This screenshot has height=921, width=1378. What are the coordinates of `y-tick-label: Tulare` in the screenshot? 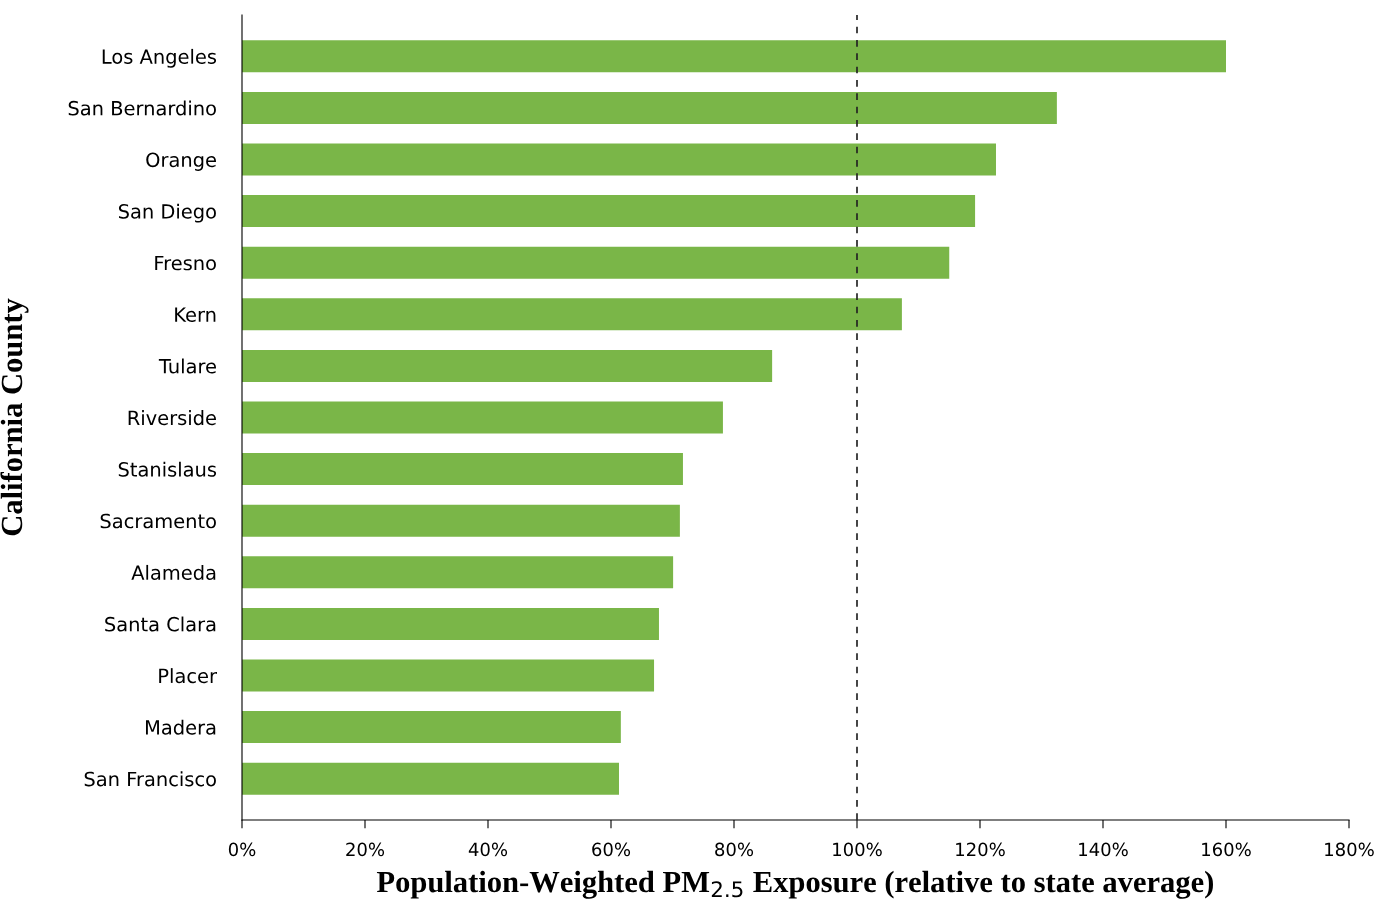 It's located at (187, 366).